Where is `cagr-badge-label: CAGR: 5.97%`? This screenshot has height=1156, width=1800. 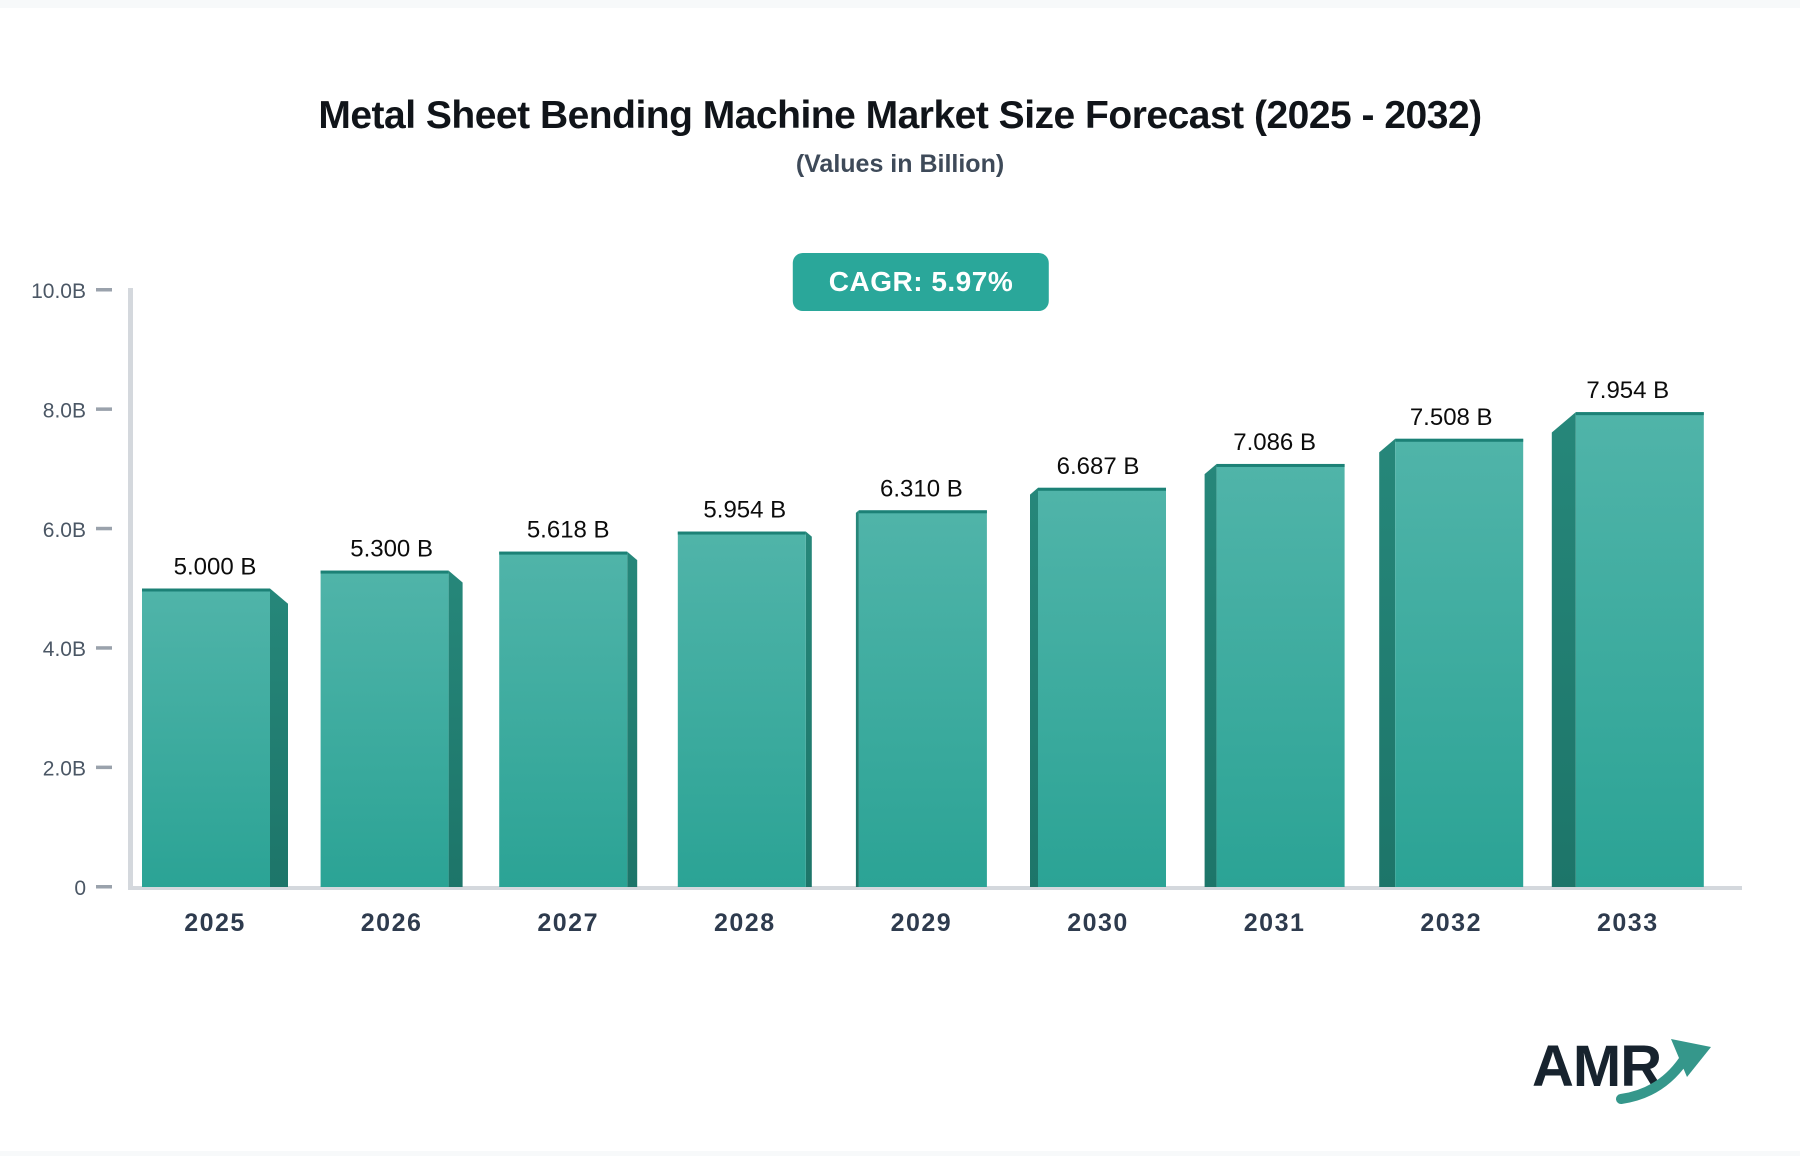 cagr-badge-label: CAGR: 5.97% is located at coordinates (921, 281).